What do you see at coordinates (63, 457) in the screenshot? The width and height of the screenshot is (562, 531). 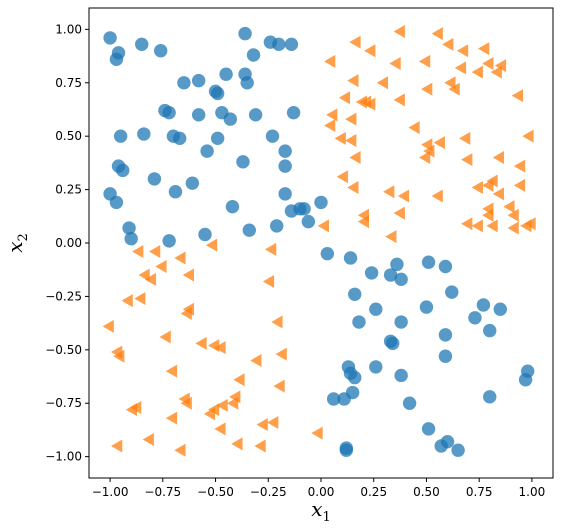 I see `y-tick-label: −1.00` at bounding box center [63, 457].